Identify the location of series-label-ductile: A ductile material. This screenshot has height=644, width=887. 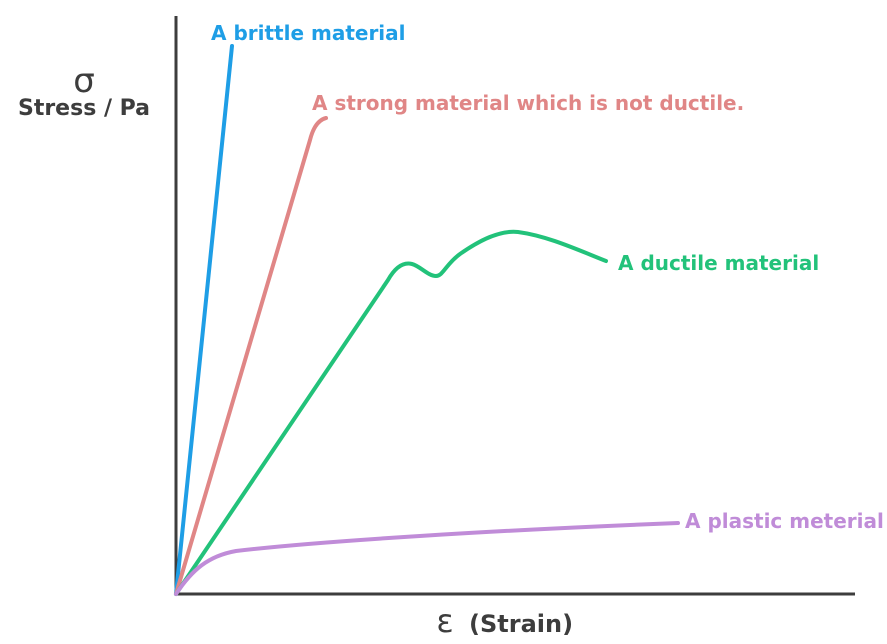
(718, 263).